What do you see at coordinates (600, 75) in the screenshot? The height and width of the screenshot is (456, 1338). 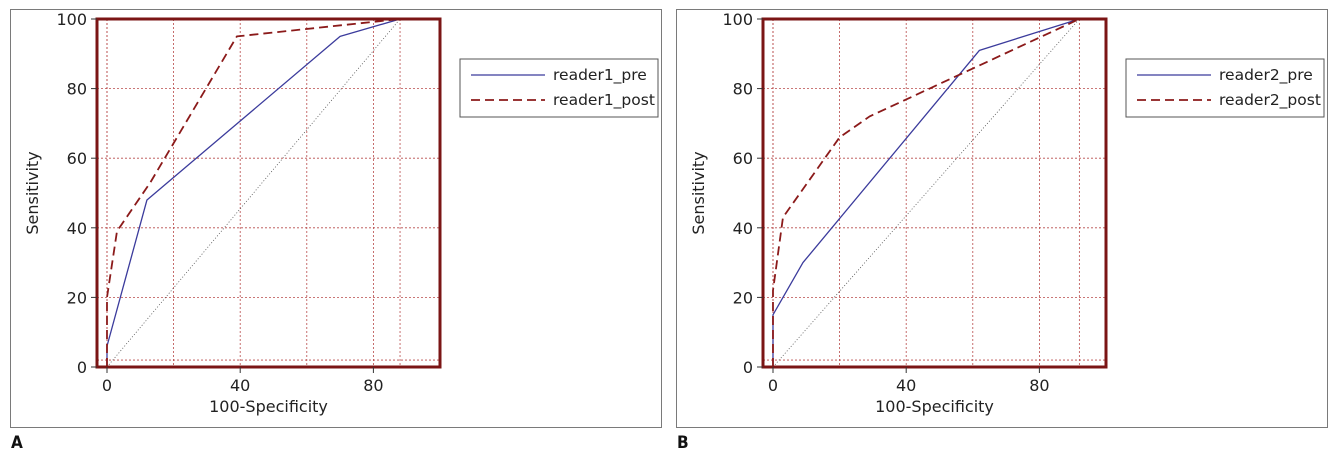 I see `legend-label-reader1_pre: reader1_pre` at bounding box center [600, 75].